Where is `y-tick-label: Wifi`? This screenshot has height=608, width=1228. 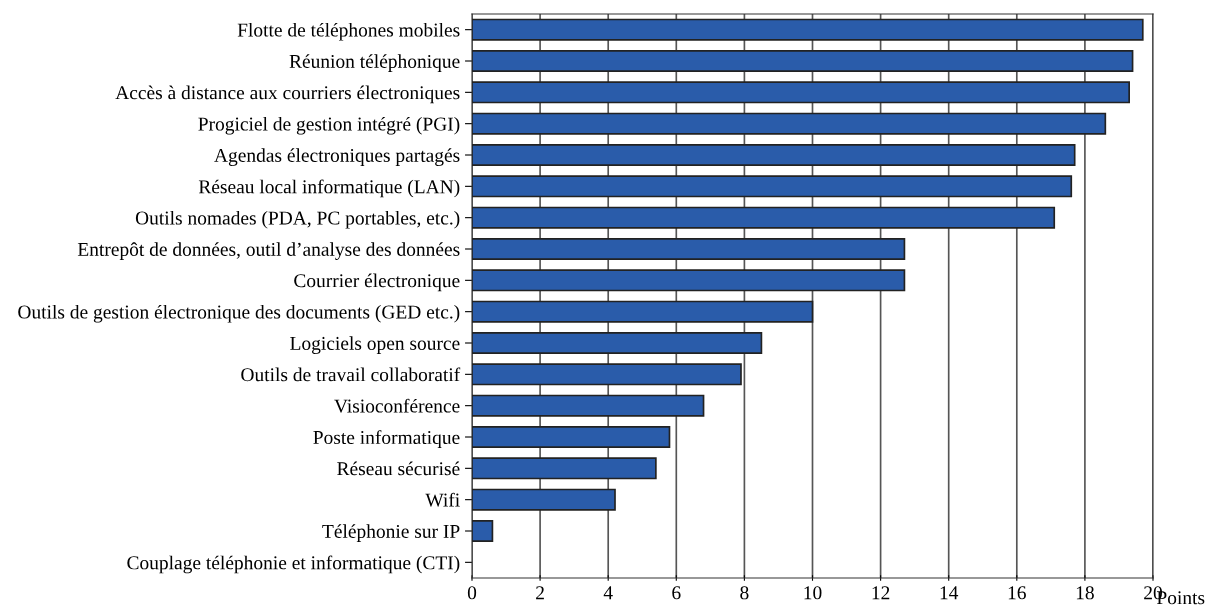 y-tick-label: Wifi is located at coordinates (442, 499).